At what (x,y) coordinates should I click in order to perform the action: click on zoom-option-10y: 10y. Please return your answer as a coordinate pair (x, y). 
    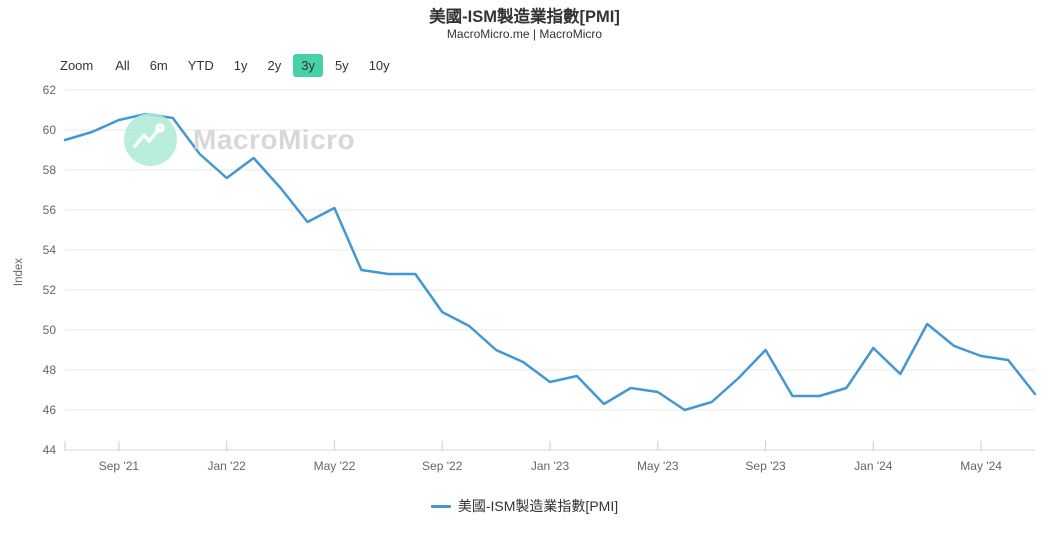
    Looking at the image, I should click on (379, 65).